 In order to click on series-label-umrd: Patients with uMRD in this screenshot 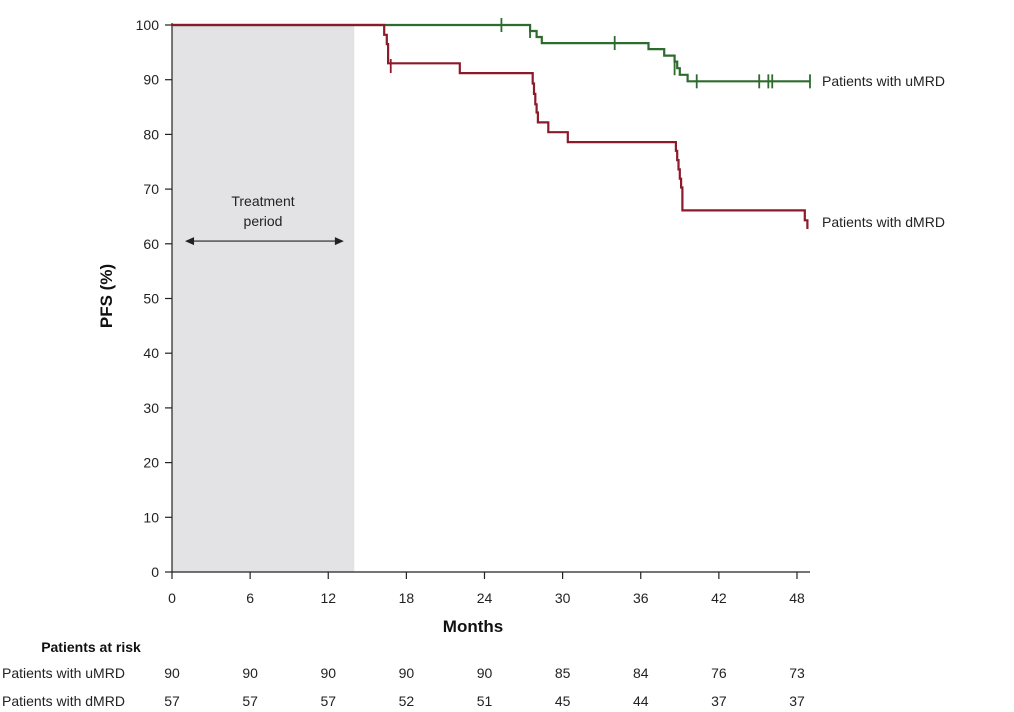, I will do `click(883, 81)`.